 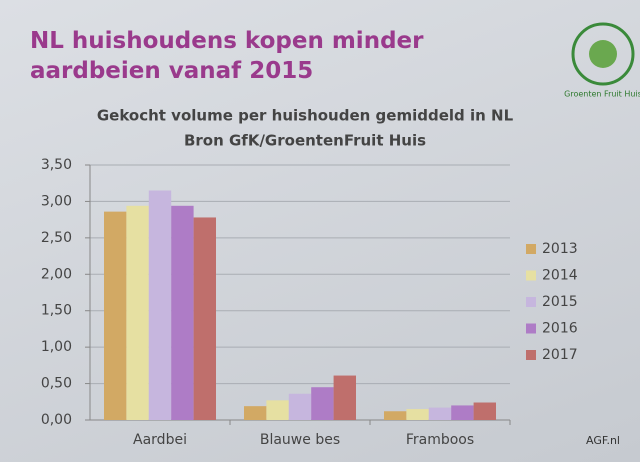 I want to click on legend-label: 2017, so click(x=560, y=355).